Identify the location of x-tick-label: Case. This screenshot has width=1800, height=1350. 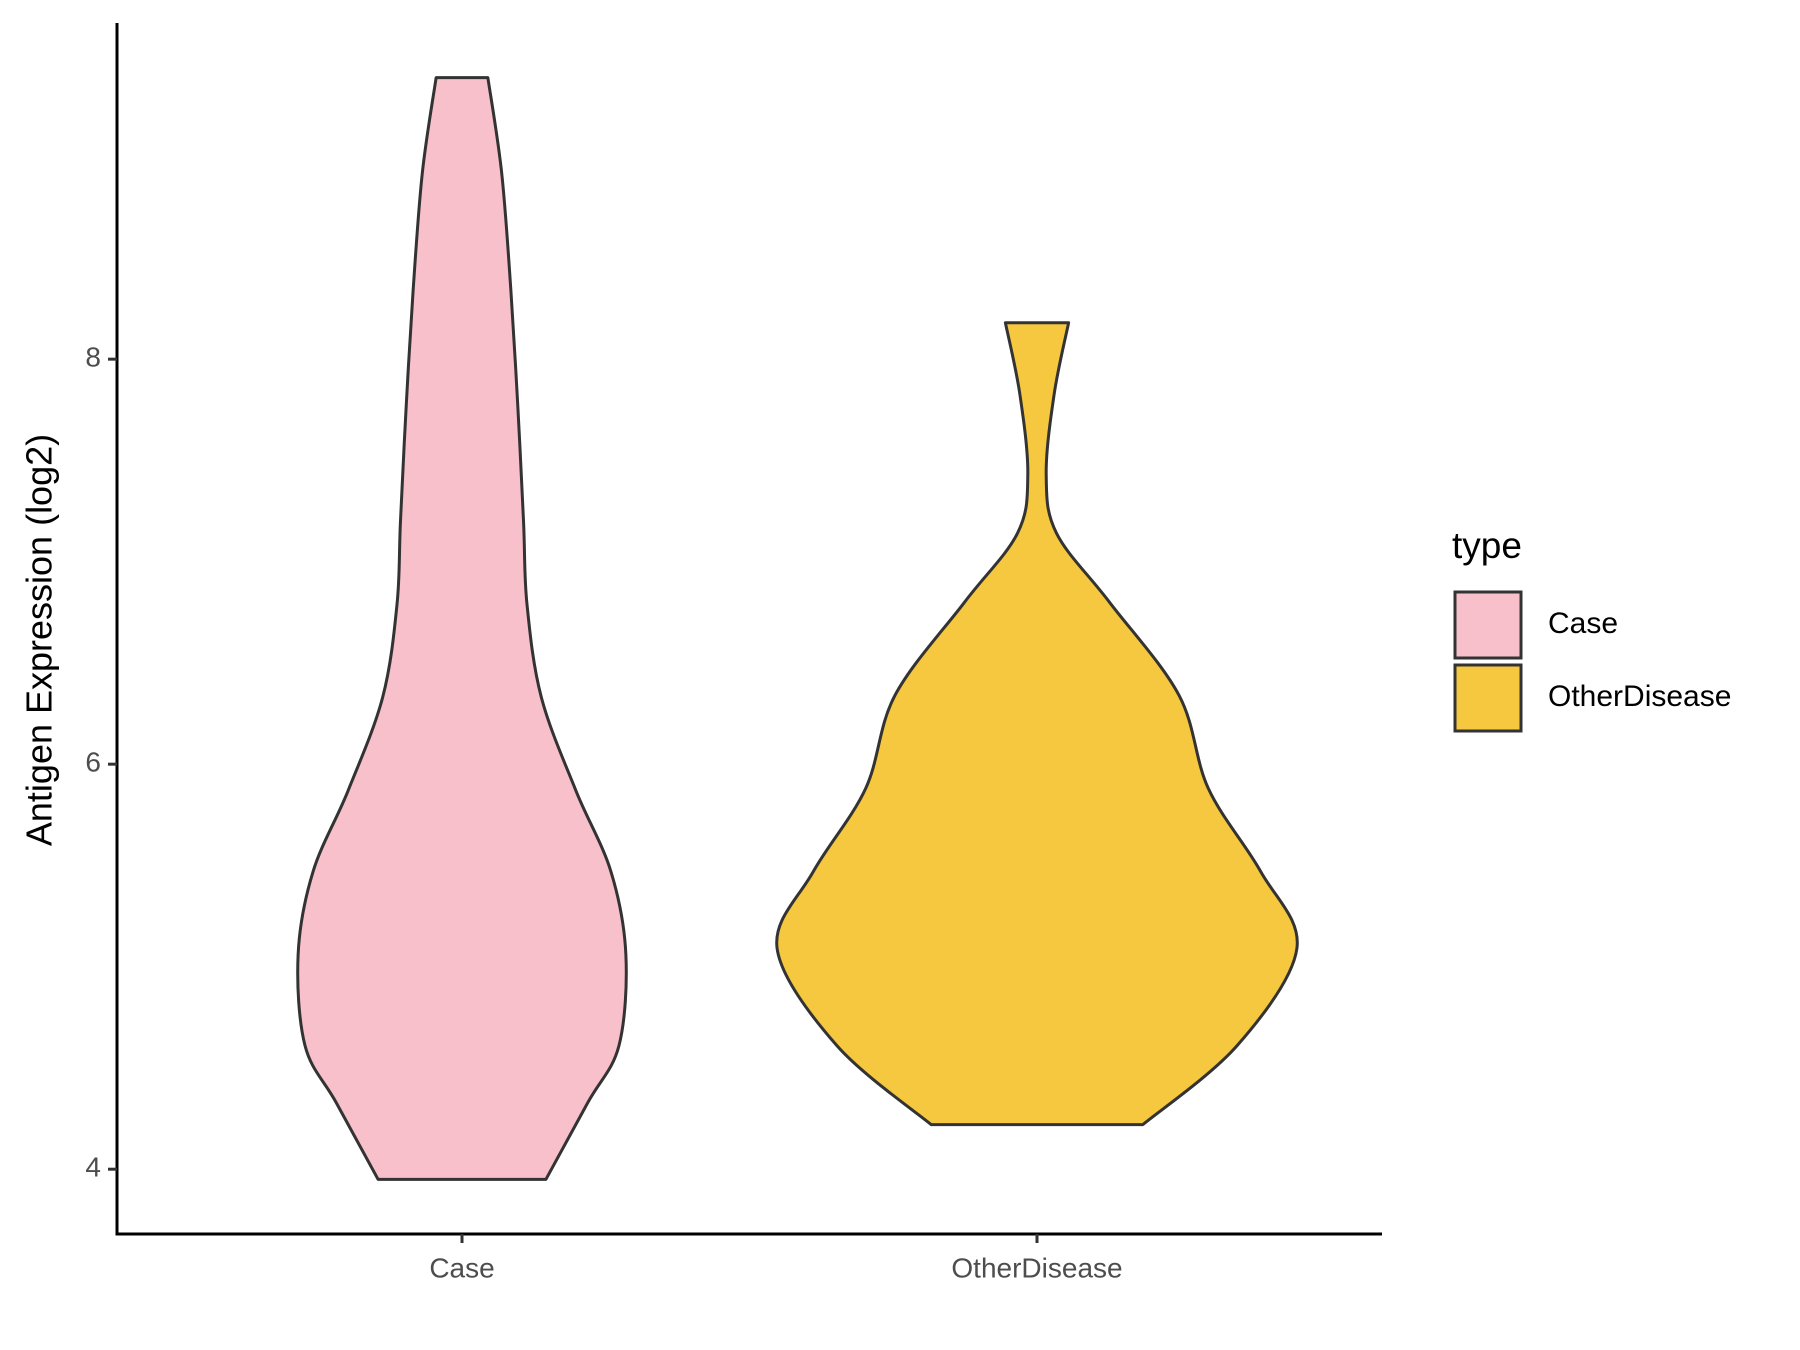
(461, 1267).